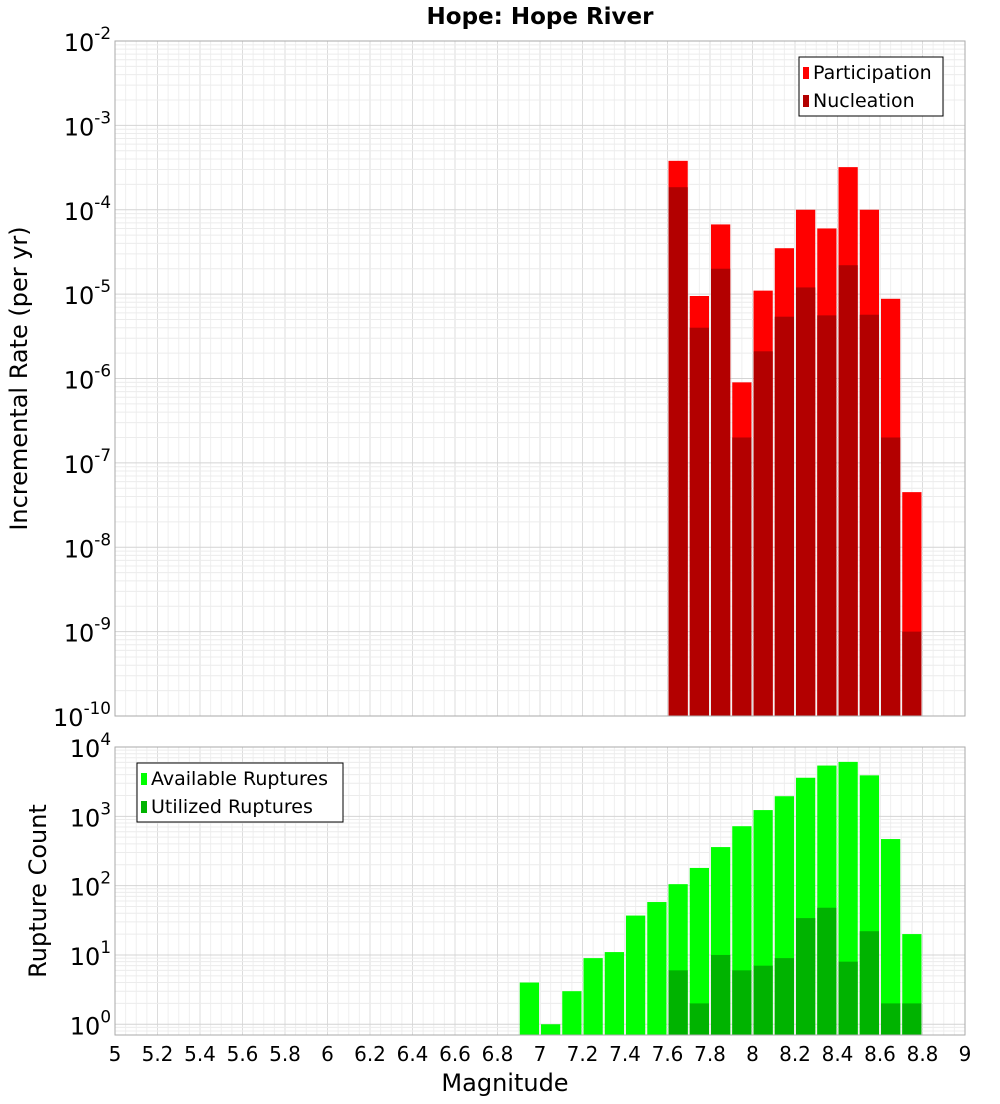 The image size is (1000, 1104). Describe the element at coordinates (923, 1054) in the screenshot. I see `x-tick-label: 8.8` at that location.